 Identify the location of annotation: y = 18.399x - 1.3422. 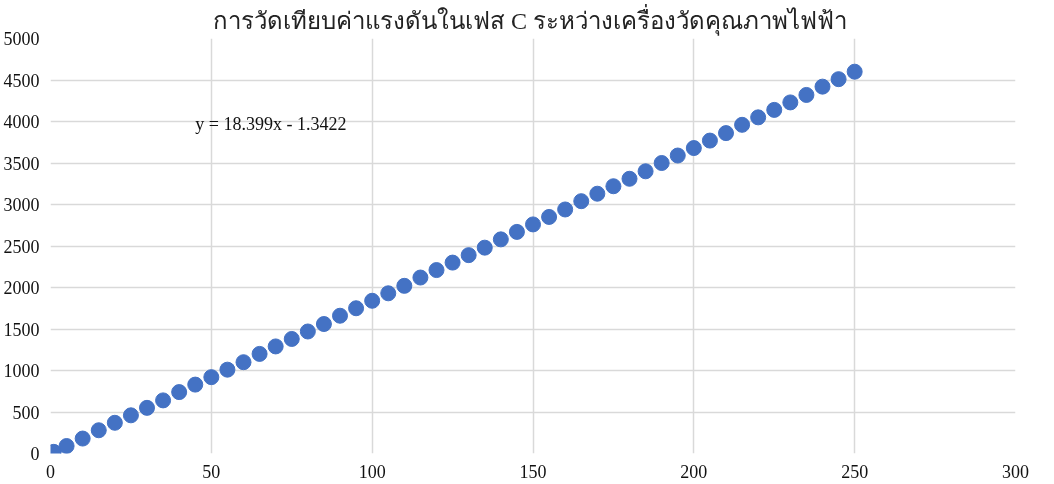
(271, 123).